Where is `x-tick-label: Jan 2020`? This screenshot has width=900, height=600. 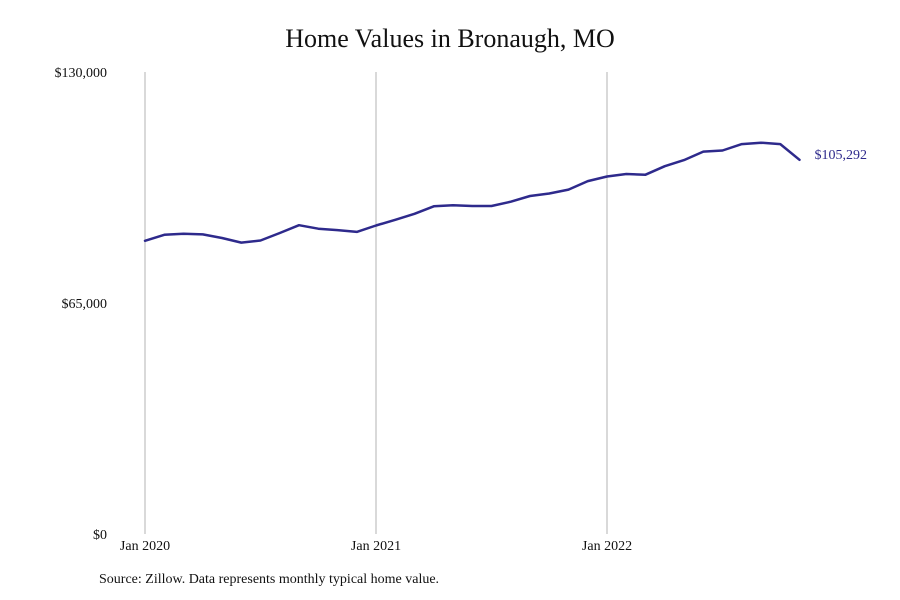
x-tick-label: Jan 2020 is located at coordinates (145, 546).